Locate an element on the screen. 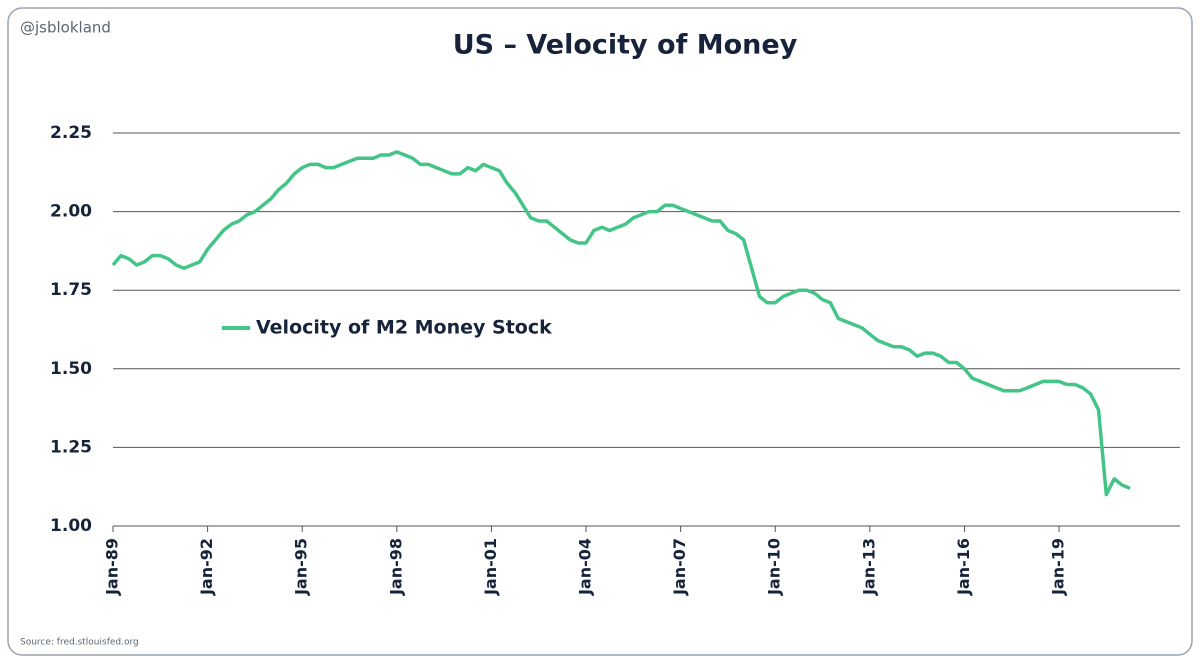  legend-label: Velocity of M2 Money Stock is located at coordinates (404, 328).